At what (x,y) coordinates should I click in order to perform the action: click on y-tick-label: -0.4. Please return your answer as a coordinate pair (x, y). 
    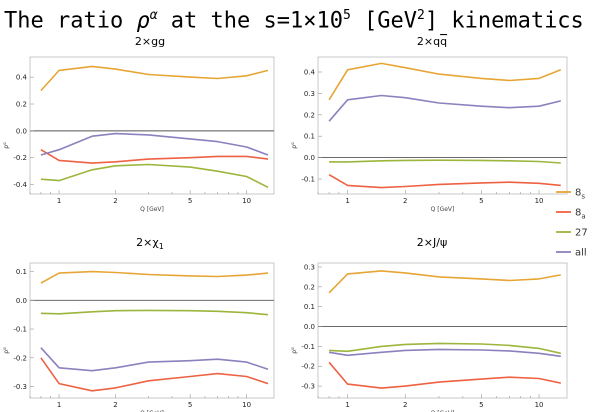
    Looking at the image, I should click on (20, 185).